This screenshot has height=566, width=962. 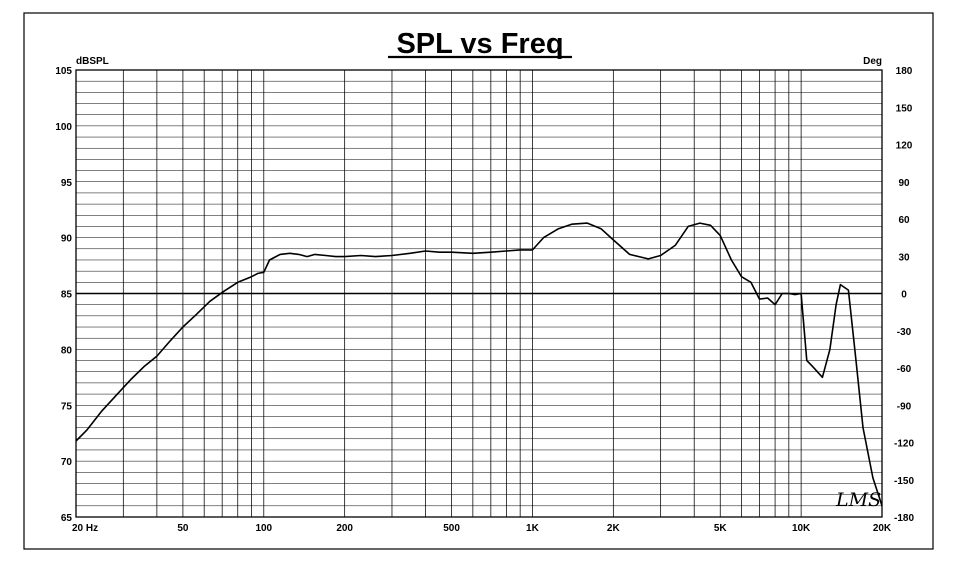 I want to click on right-tick-label: 0, so click(x=904, y=295).